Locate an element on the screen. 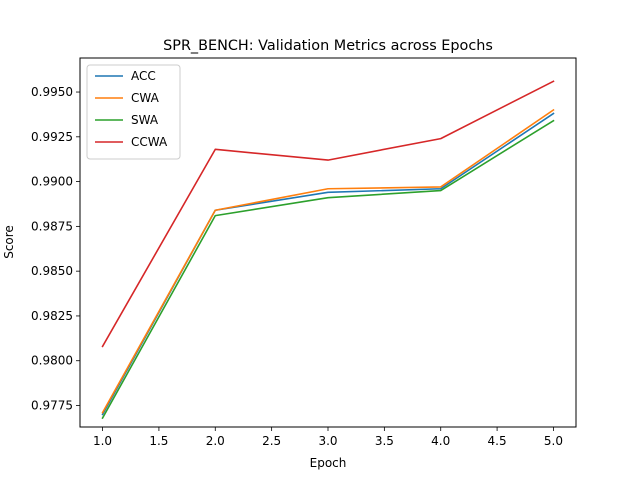 The image size is (640, 485). legend-label: ACC is located at coordinates (143, 76).